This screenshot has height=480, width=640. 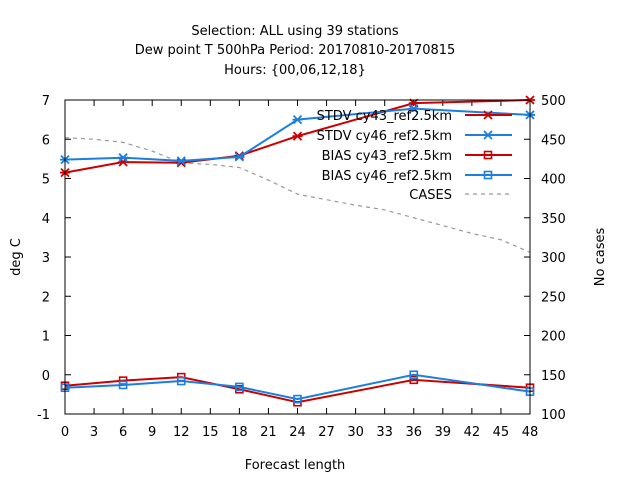 I want to click on x-tick-labels: 0 3 6 9 12 15 18 21 24 27 30 33 36 39 42 45 48, so click(x=299, y=432).